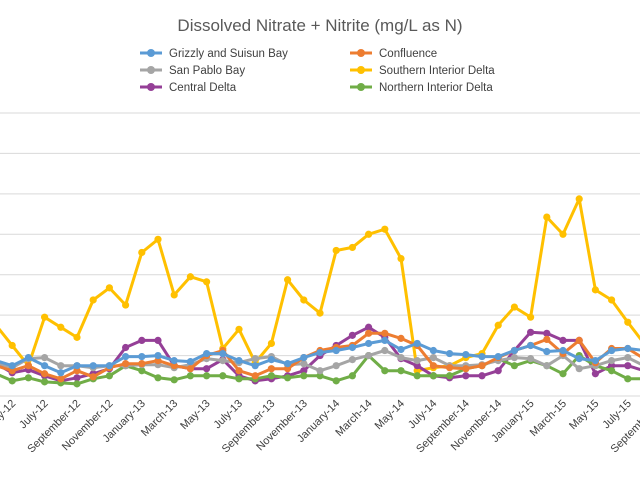  I want to click on legend-label: Grizzly and Suisun Bay, so click(228, 54).